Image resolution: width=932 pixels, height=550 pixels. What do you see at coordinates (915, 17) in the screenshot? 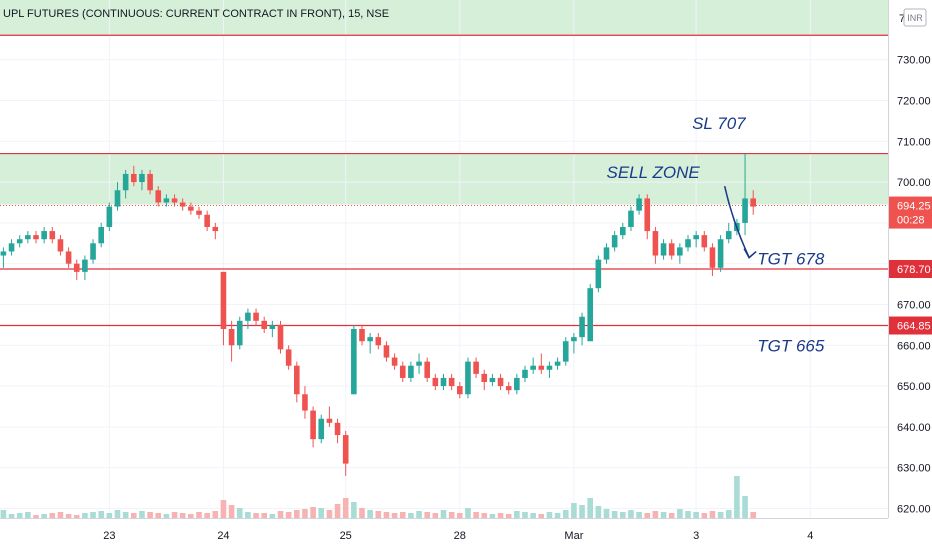
I see `currency-badge: INR` at bounding box center [915, 17].